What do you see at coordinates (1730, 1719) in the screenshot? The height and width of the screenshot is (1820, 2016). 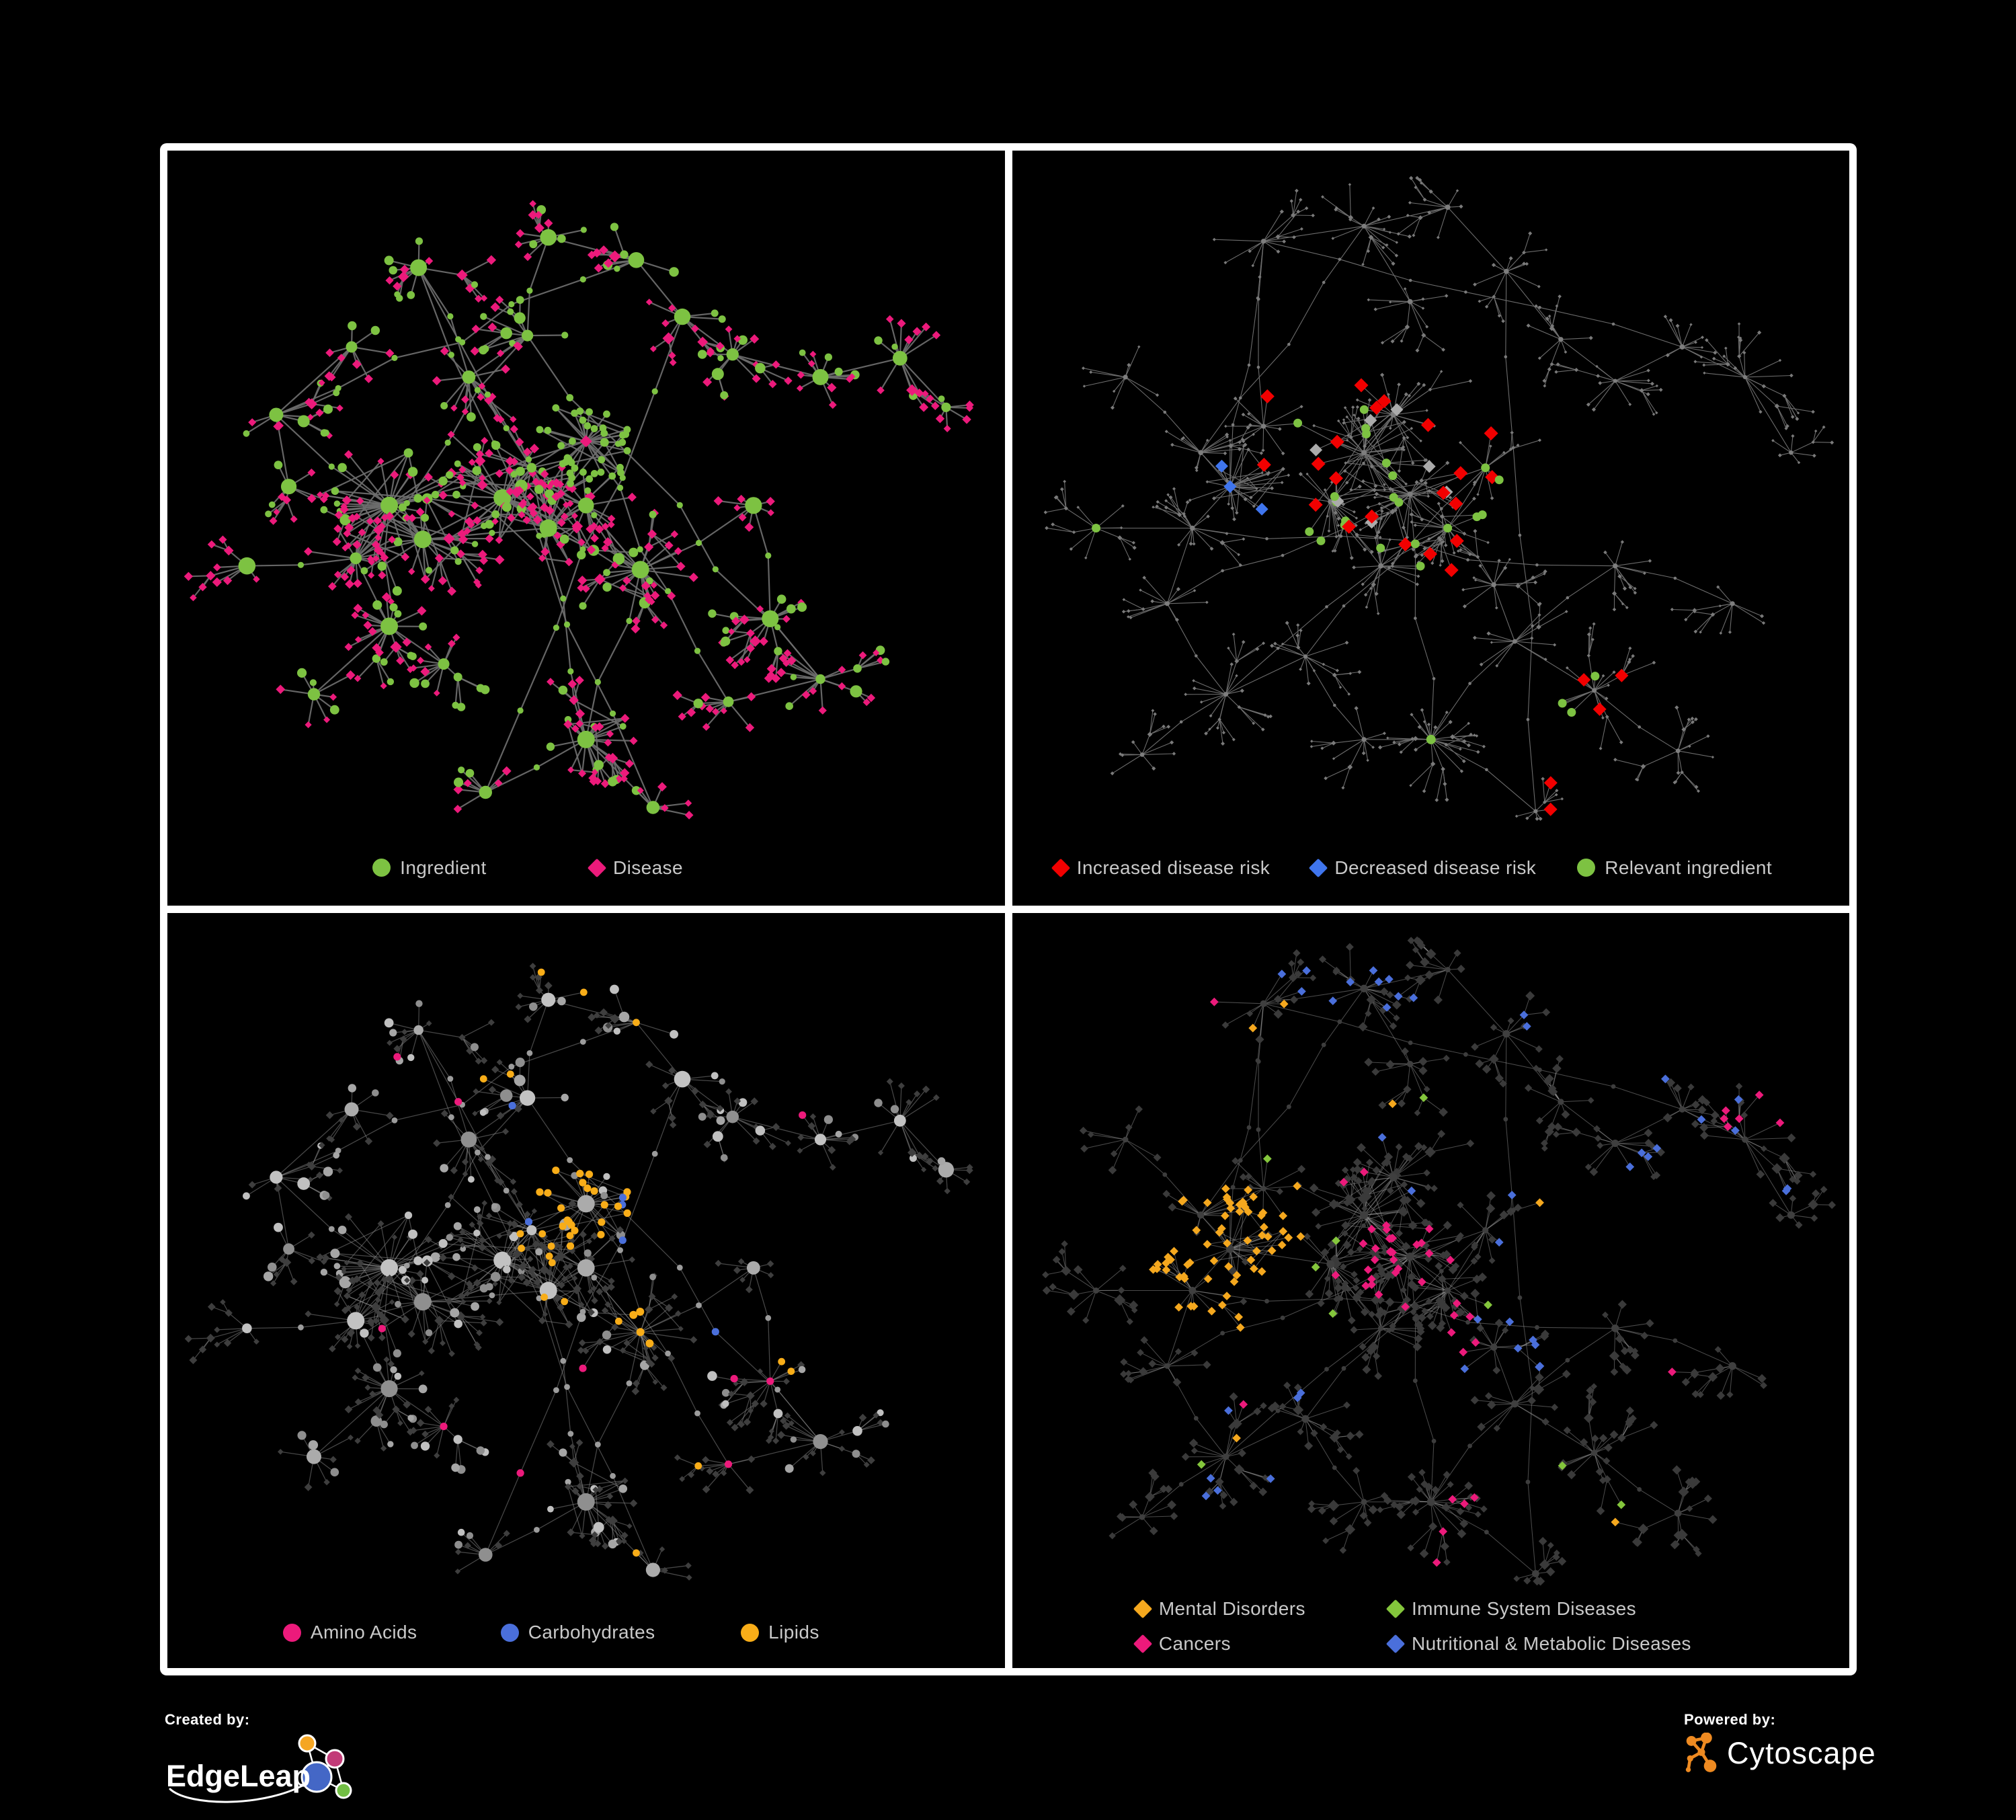 I see `powered-by-label: Powered by:` at bounding box center [1730, 1719].